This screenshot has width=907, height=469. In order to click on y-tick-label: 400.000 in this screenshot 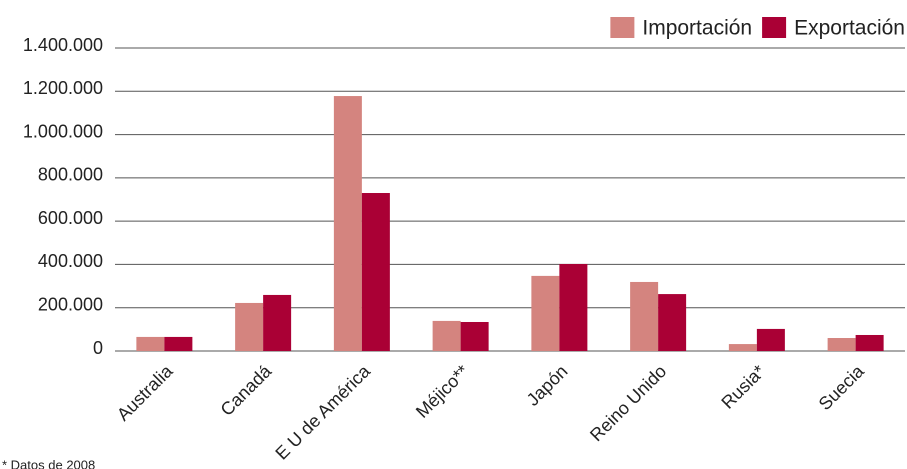, I will do `click(70, 261)`.